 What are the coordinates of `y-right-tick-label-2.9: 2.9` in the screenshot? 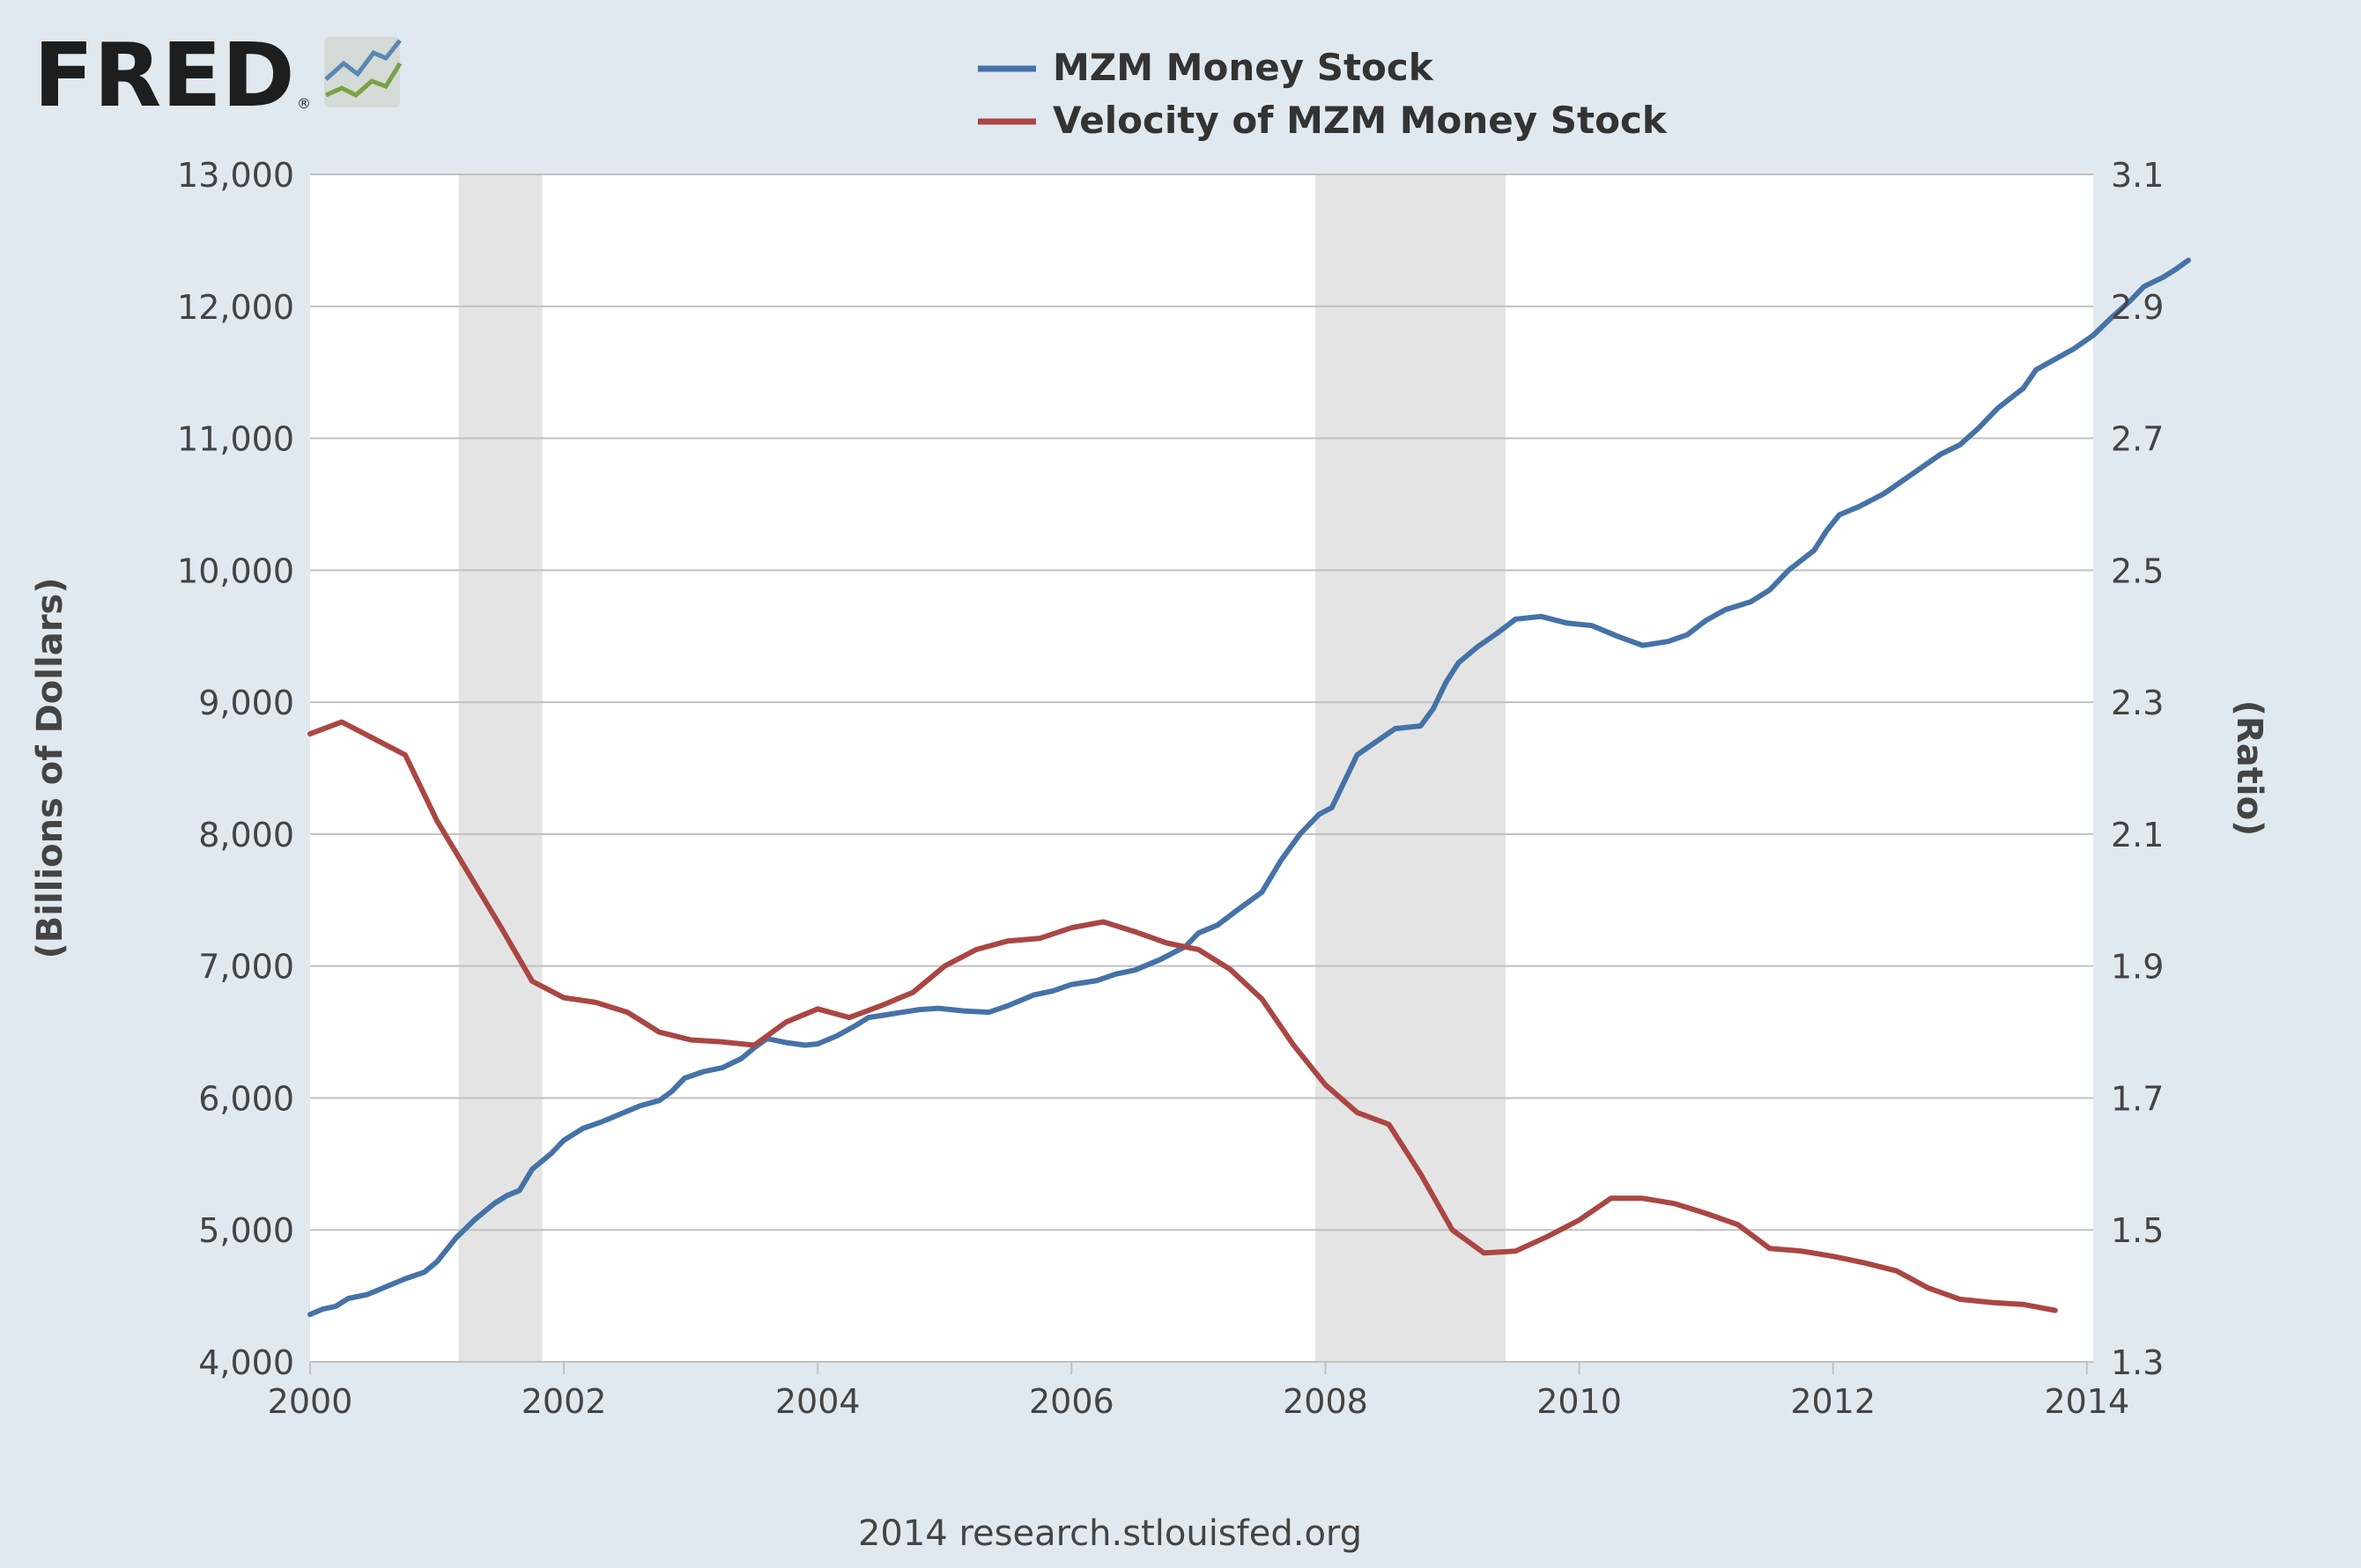 It's located at (2137, 307).